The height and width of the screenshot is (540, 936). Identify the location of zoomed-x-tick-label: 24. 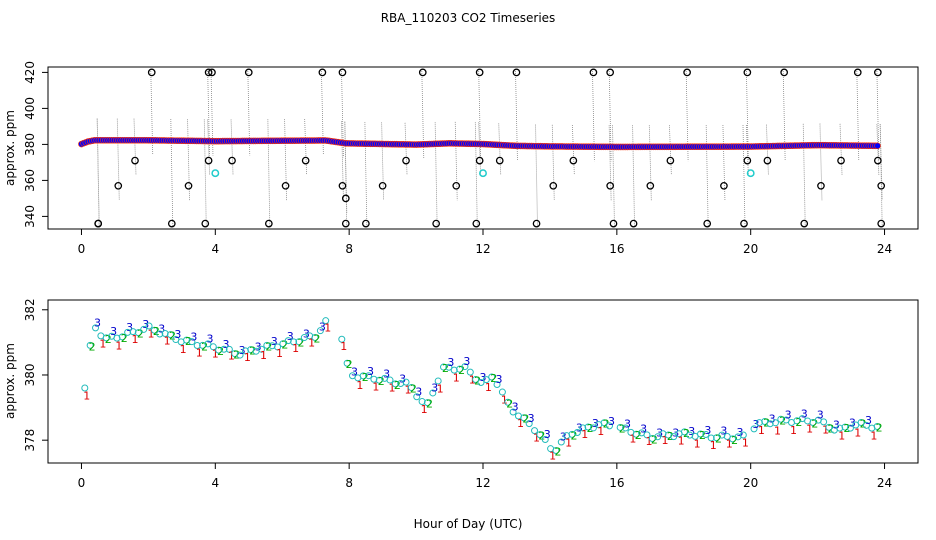
(884, 483).